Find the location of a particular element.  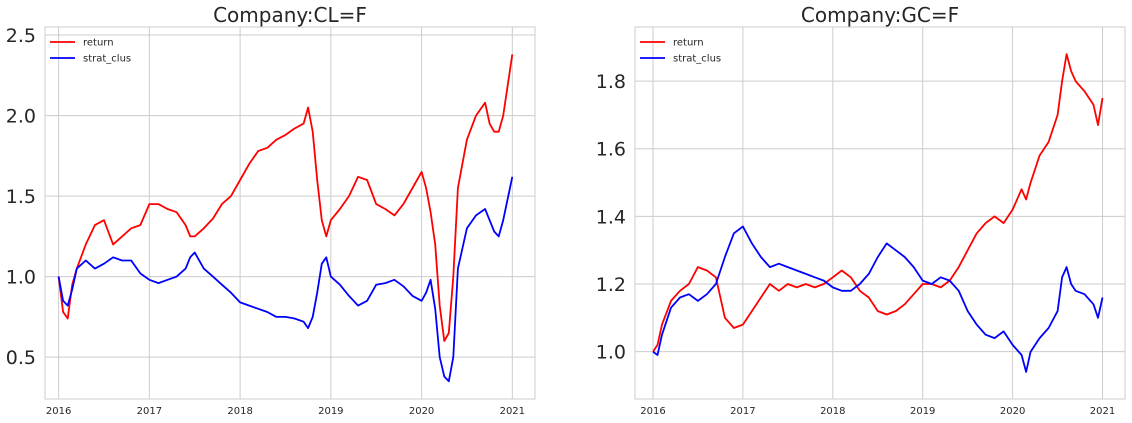

y-tick-label: 2.5 is located at coordinates (21, 36).